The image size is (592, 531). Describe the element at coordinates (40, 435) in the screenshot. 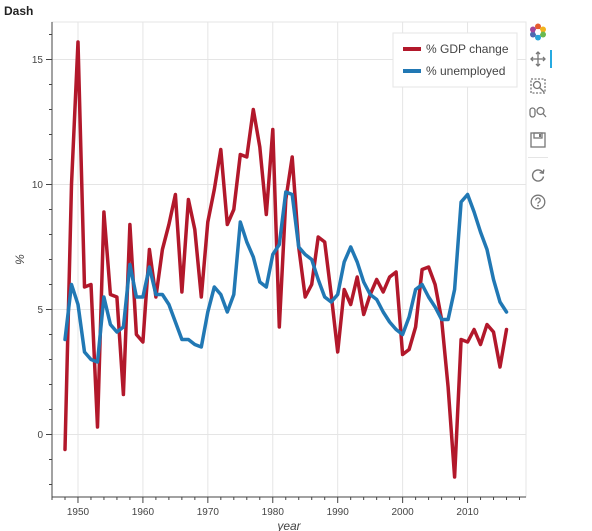

I see `y-tick-label: 0` at that location.